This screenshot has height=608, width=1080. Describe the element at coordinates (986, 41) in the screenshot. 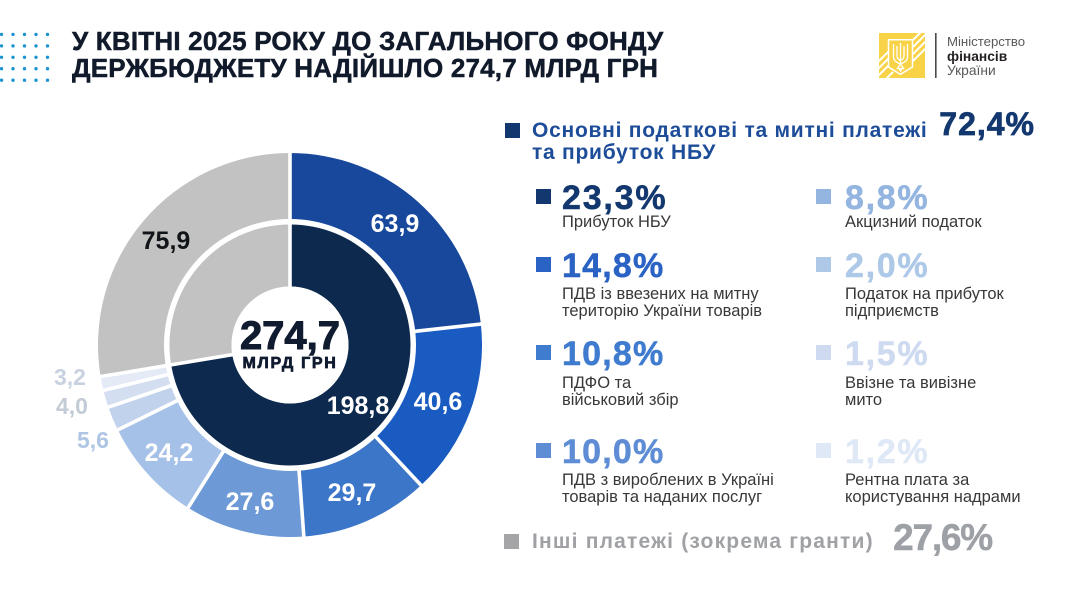

I see `svg-text: Міністерство` at that location.